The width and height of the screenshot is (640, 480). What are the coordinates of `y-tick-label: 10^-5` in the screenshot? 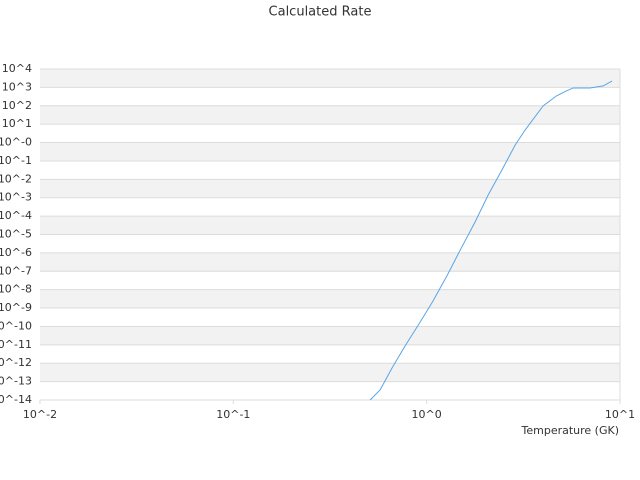 It's located at (16, 234).